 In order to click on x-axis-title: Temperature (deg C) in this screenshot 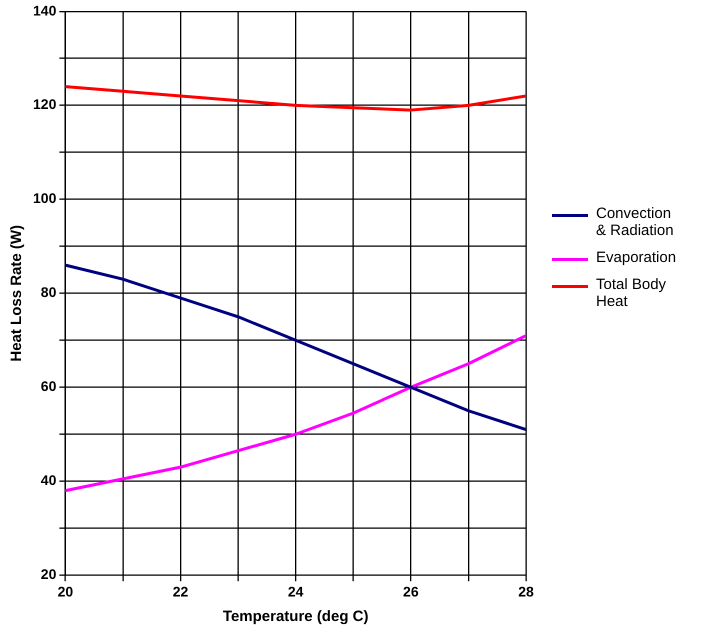, I will do `click(295, 617)`.